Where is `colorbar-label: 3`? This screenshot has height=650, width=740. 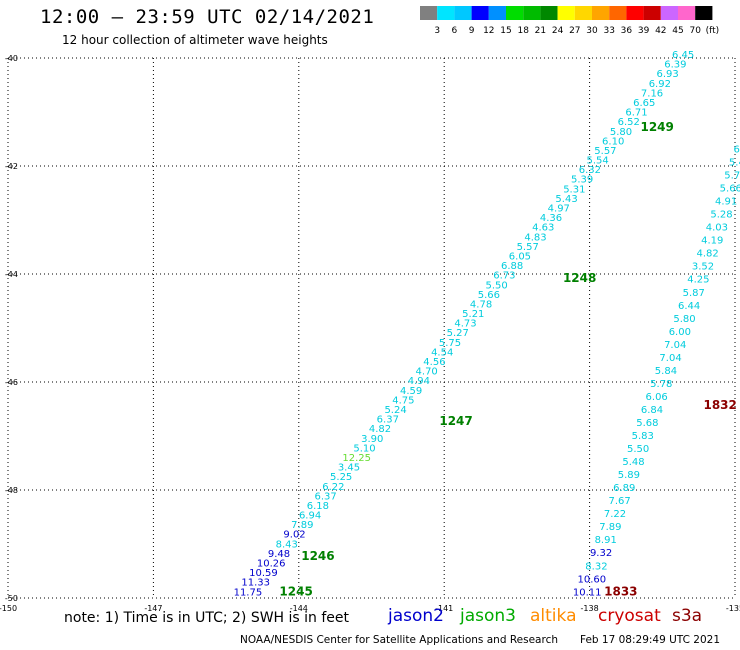
colorbar-label: 3 is located at coordinates (437, 31).